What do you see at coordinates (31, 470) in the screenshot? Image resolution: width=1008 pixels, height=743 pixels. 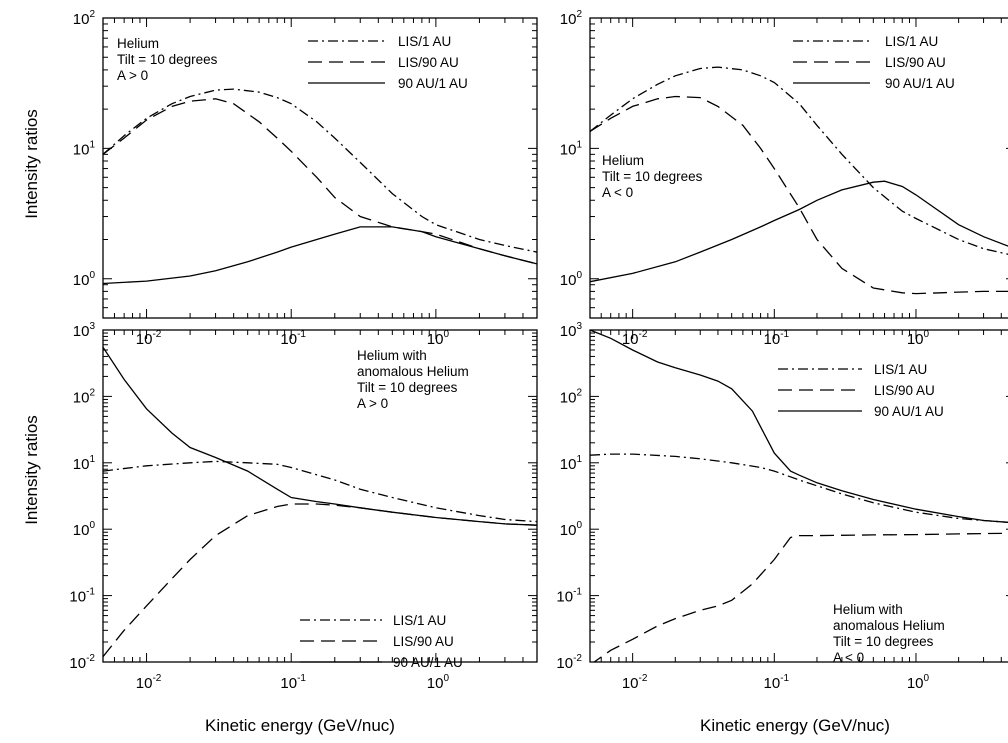 I see `y-axis-title-bottom: Intensity ratios` at bounding box center [31, 470].